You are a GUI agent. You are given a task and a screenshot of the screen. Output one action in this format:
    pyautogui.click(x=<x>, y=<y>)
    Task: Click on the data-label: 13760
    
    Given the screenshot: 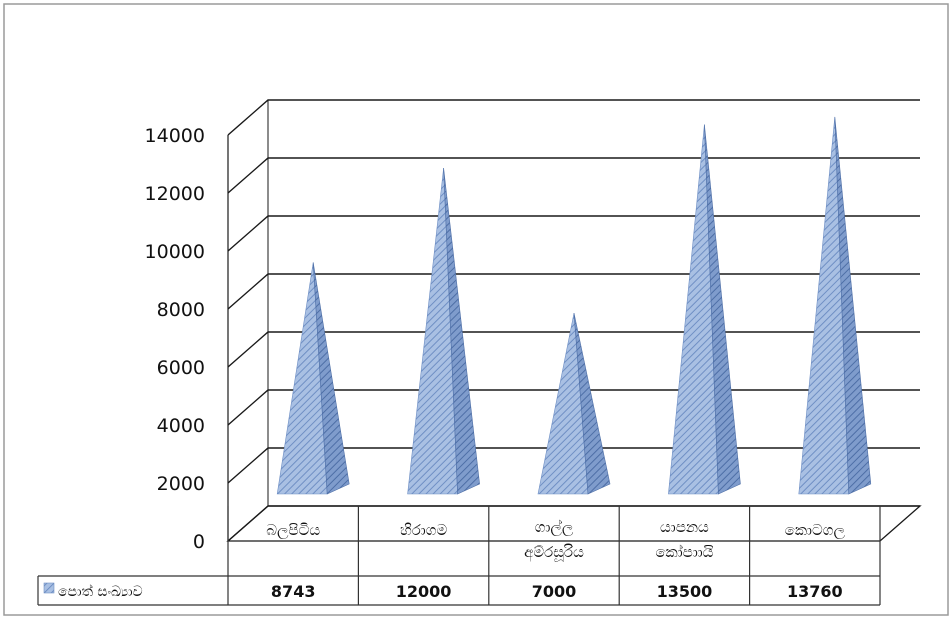 What is the action you would take?
    pyautogui.click(x=815, y=591)
    